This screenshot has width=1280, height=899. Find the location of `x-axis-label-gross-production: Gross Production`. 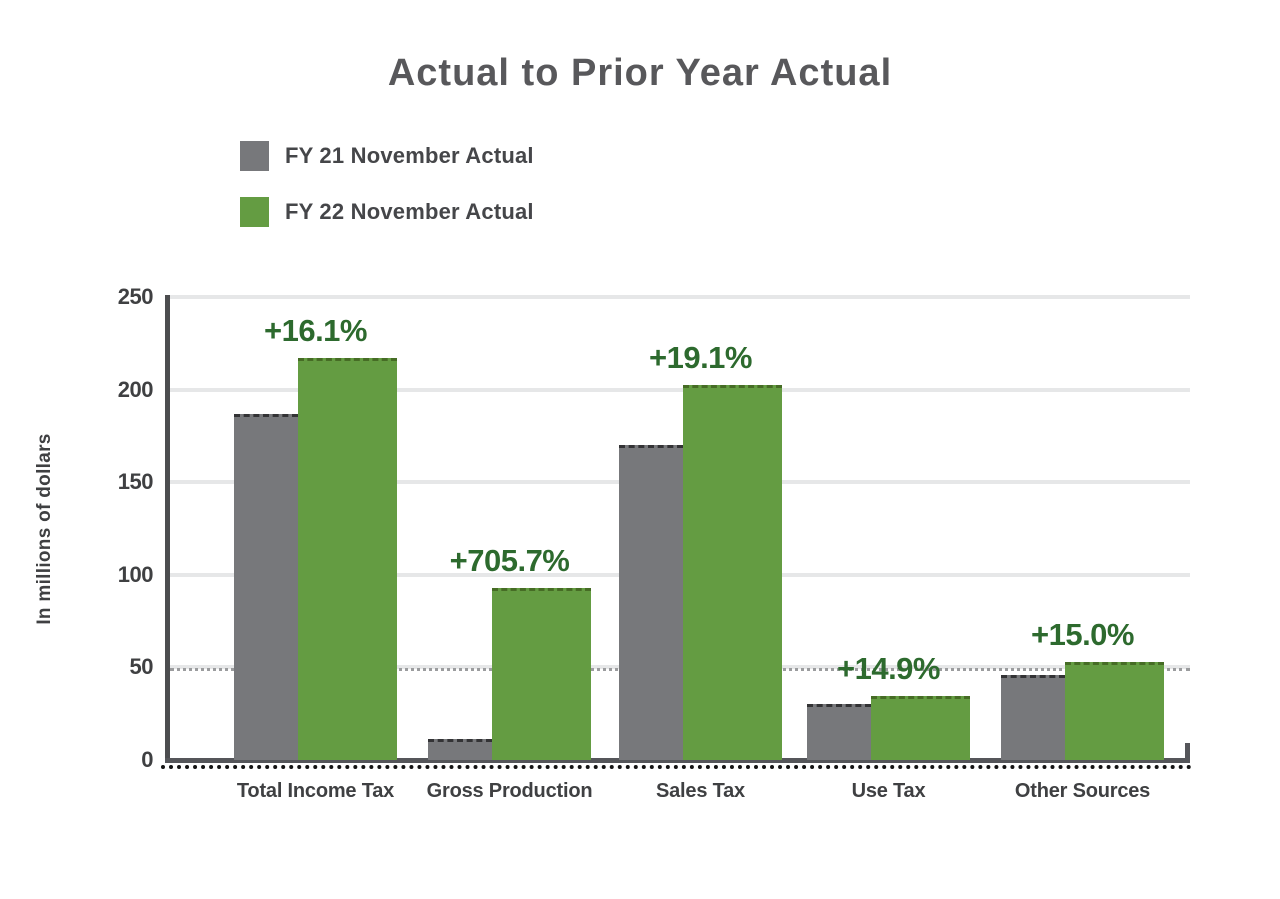

x-axis-label-gross-production: Gross Production is located at coordinates (509, 791).